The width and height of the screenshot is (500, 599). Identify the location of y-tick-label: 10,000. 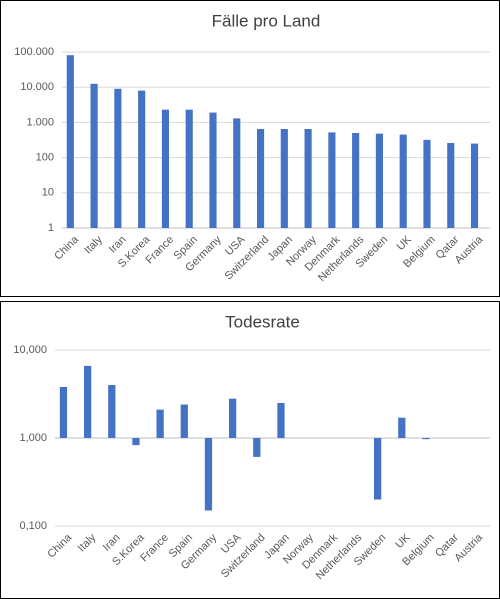
(30, 350).